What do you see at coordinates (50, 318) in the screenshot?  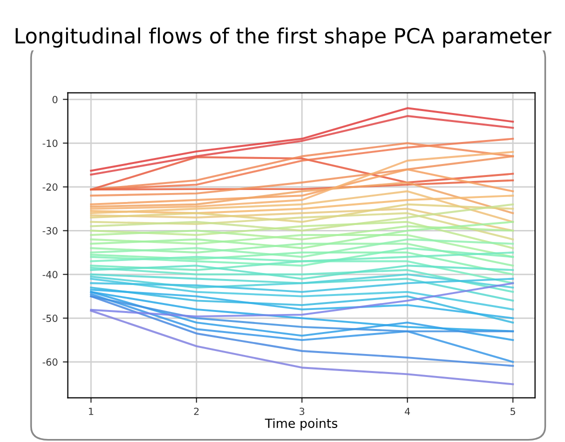 I see `y-tick-label: -50` at bounding box center [50, 318].